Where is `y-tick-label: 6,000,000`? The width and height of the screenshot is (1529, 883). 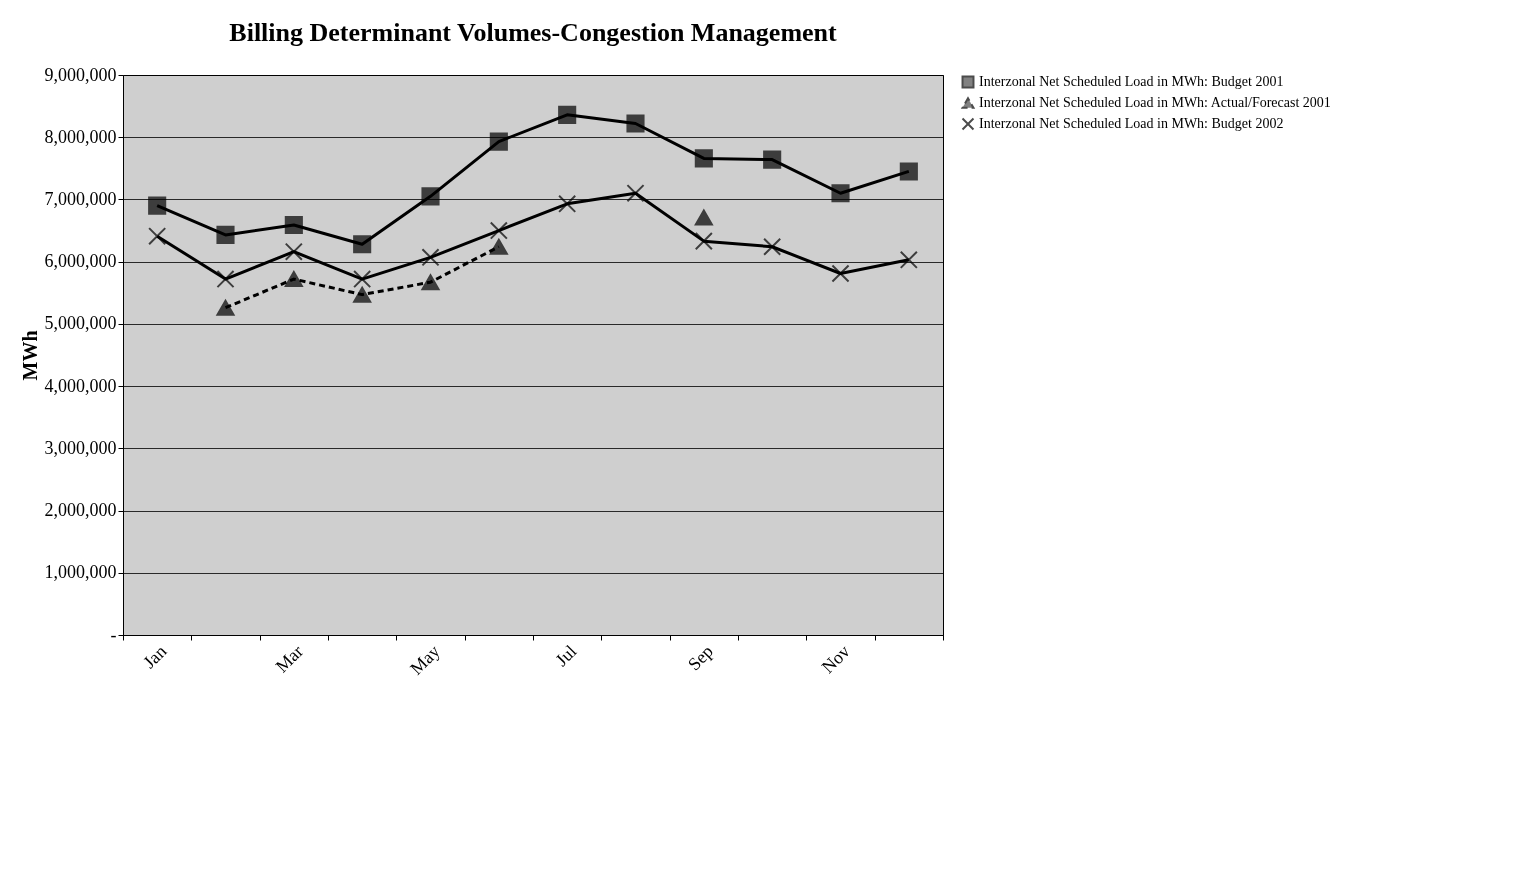
y-tick-label: 6,000,000 is located at coordinates (80, 261).